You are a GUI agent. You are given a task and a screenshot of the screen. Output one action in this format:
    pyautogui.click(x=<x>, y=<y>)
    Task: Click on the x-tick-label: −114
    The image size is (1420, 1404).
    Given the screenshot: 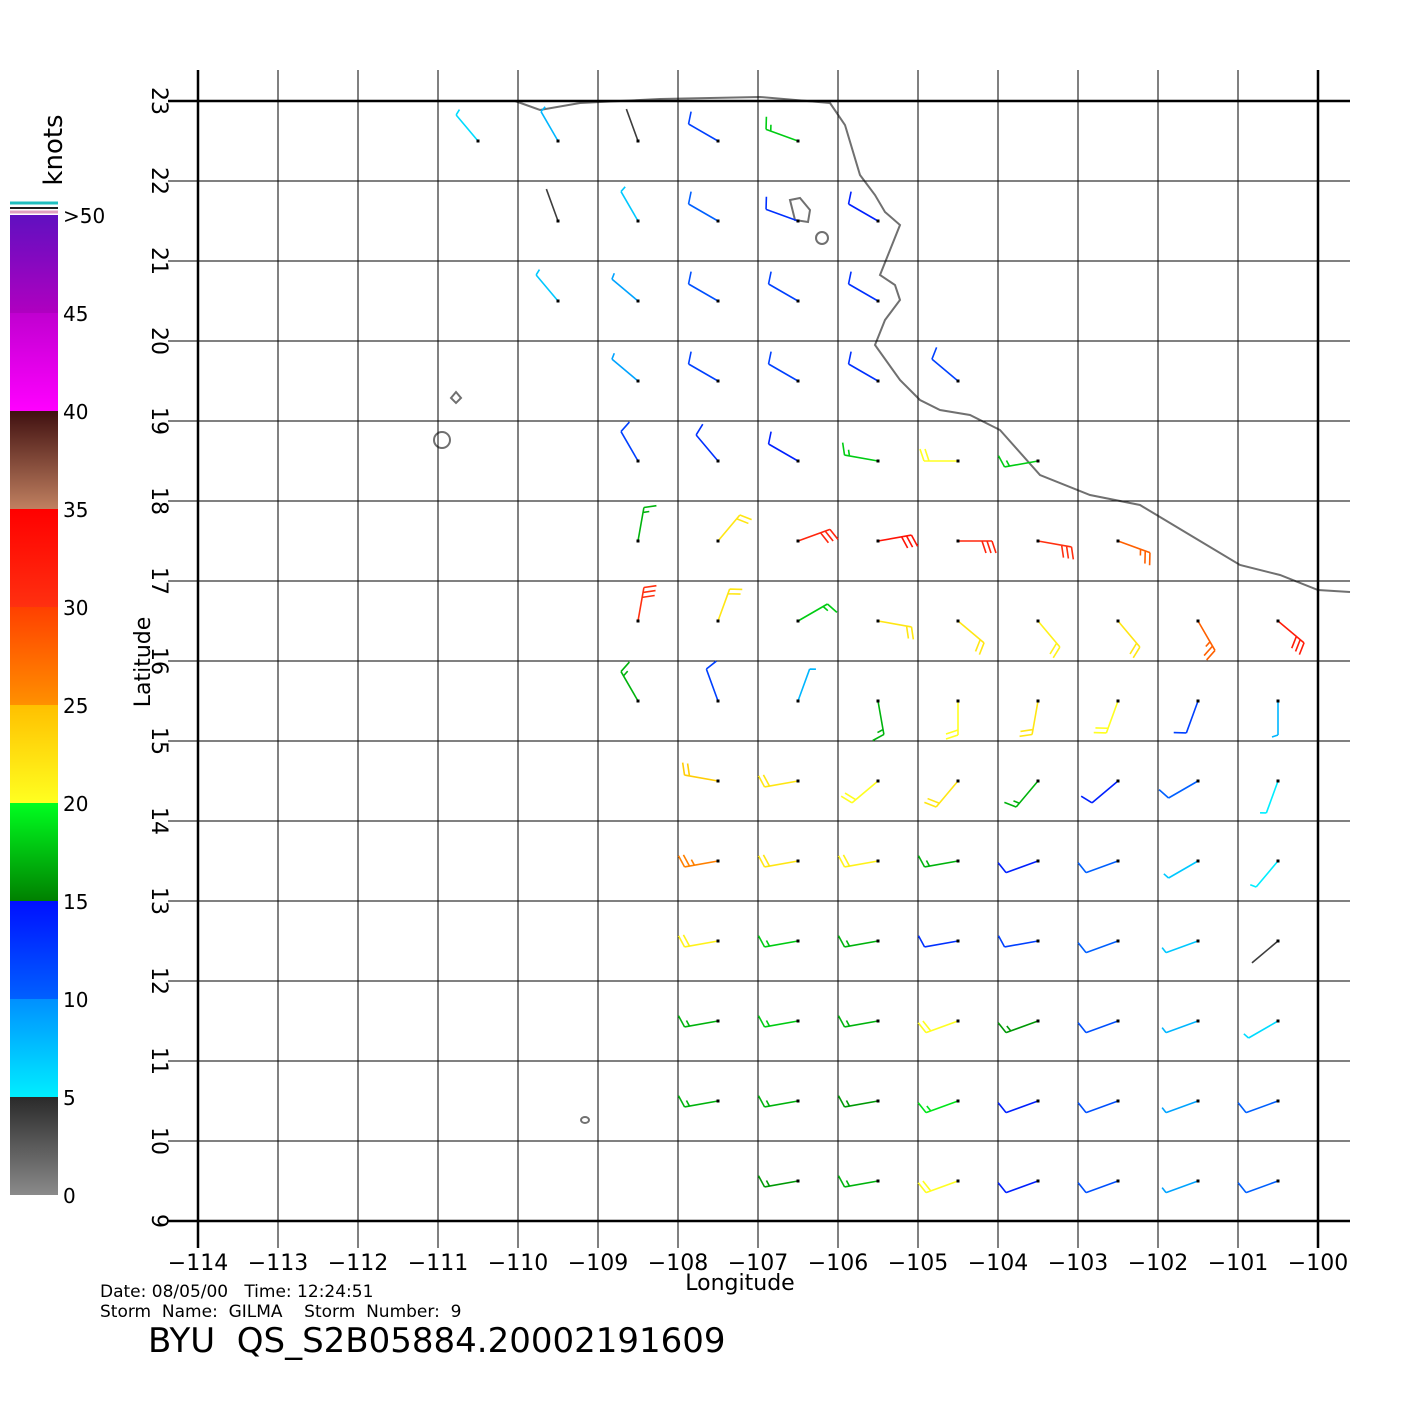 What is the action you would take?
    pyautogui.click(x=198, y=1263)
    